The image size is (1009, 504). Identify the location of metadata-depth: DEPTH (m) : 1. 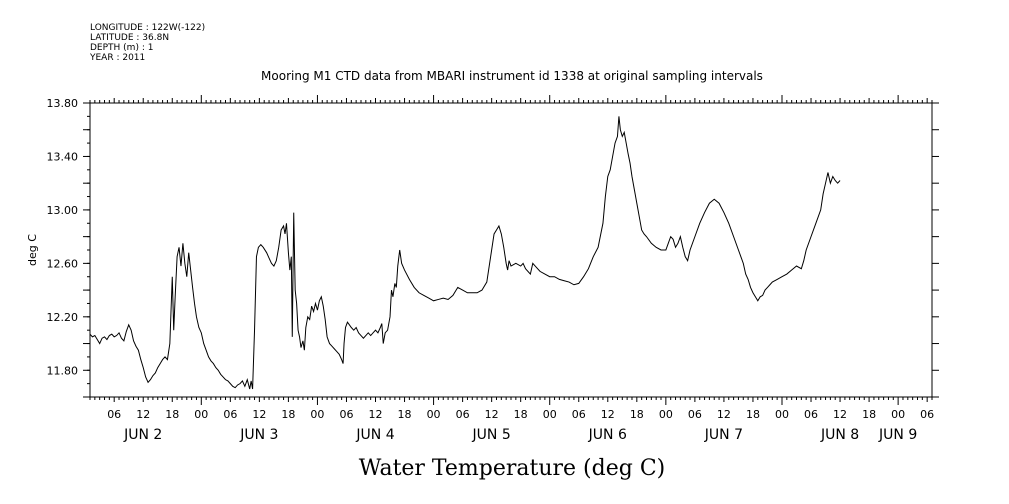
(121, 48).